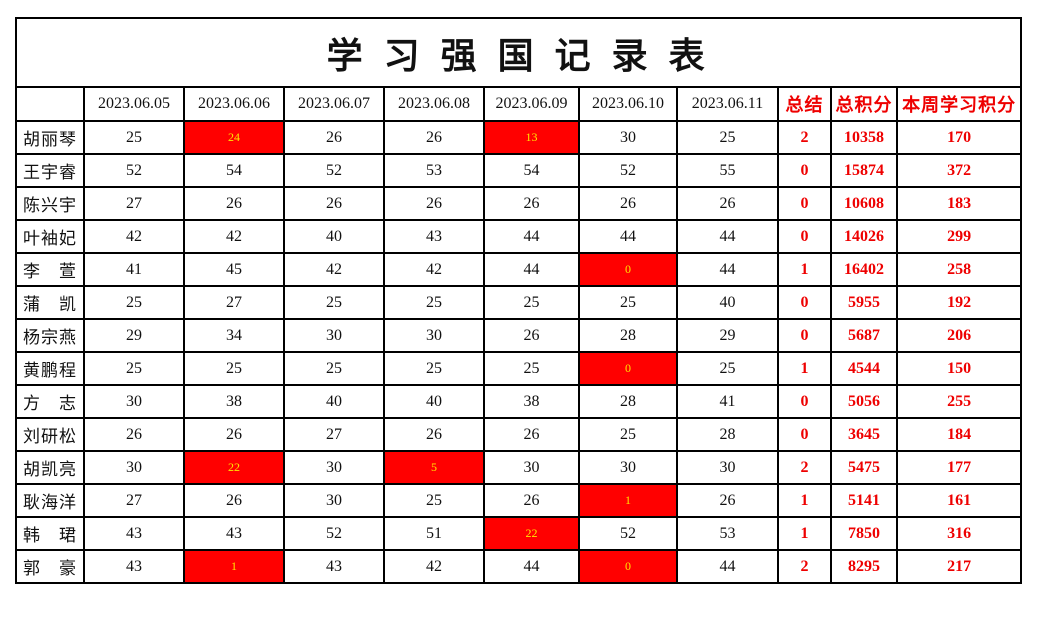 The image size is (1040, 641). What do you see at coordinates (434, 104) in the screenshot?
I see `column-header: 2023.06.08` at bounding box center [434, 104].